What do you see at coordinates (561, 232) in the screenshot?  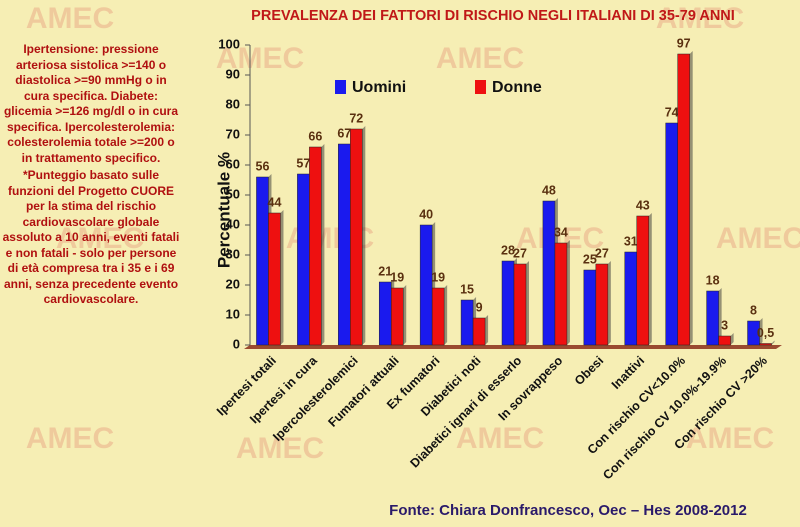 I see `data-label: 34` at bounding box center [561, 232].